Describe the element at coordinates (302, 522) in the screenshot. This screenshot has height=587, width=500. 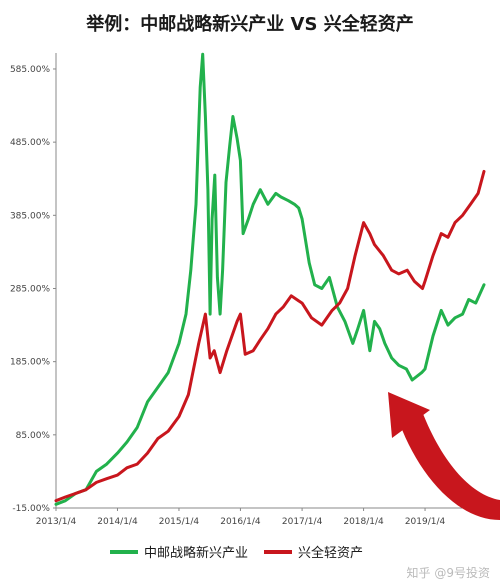
I see `x-tick-label: 2017/1/4` at that location.